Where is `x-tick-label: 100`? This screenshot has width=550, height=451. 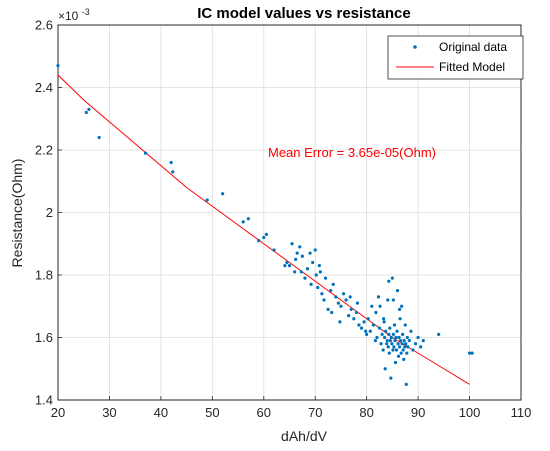
x-tick-label: 100 is located at coordinates (470, 412).